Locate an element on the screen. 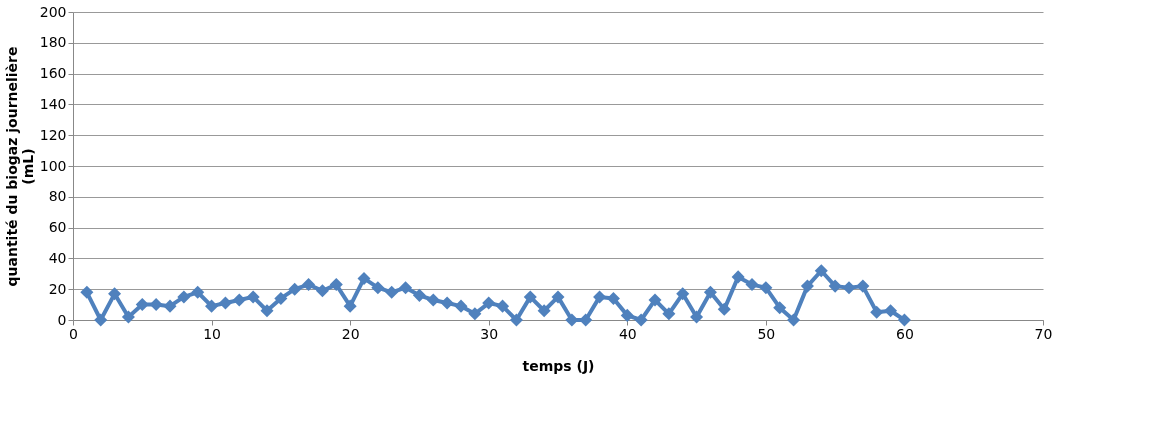  y-tick-label: 140 is located at coordinates (53, 103).